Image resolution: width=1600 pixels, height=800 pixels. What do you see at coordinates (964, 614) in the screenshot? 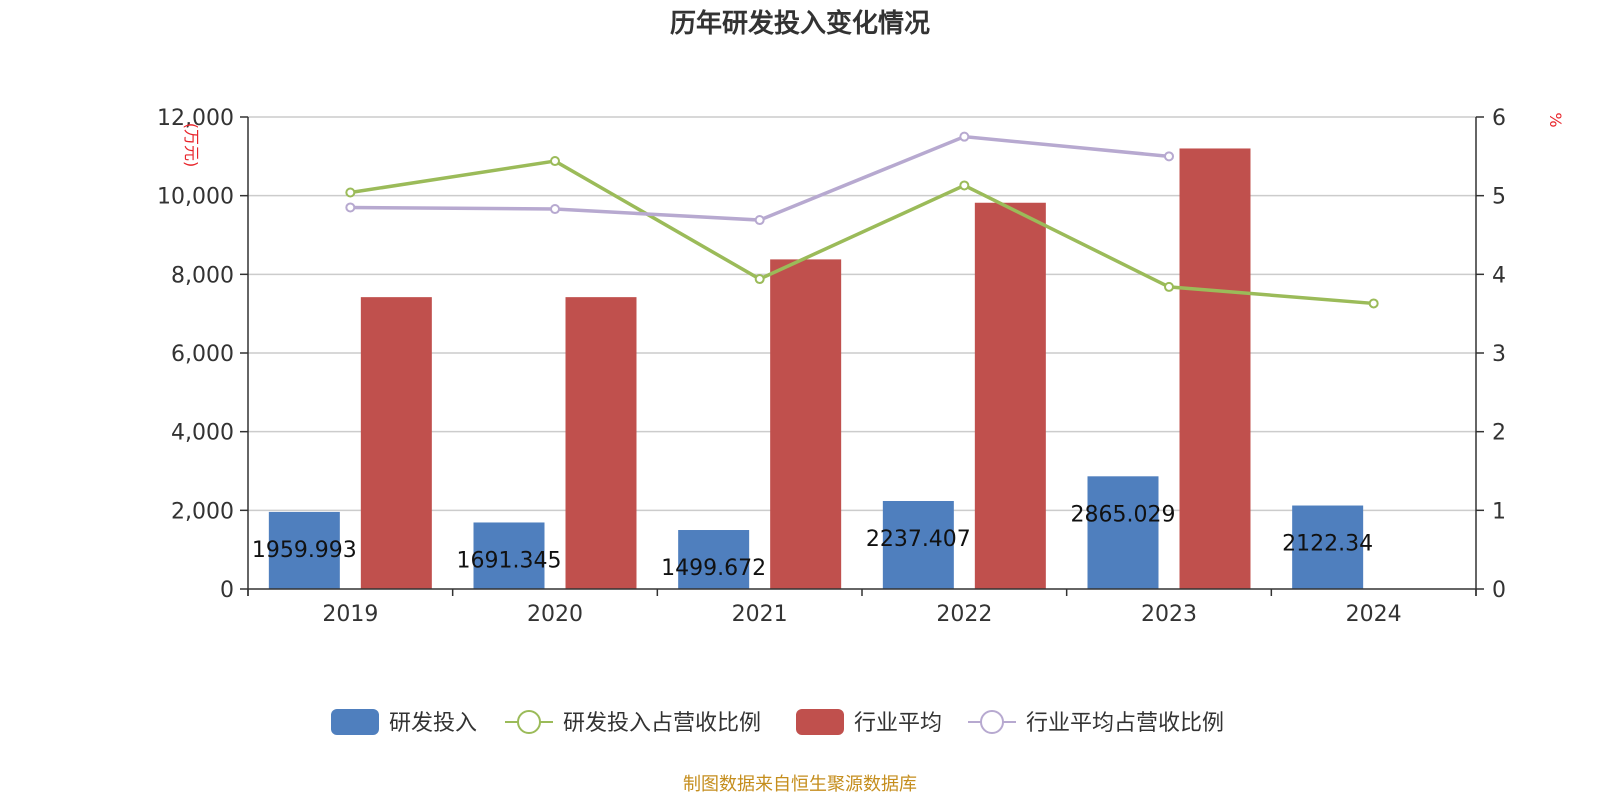
I see `x-axis-tick-label: 2022` at bounding box center [964, 614].